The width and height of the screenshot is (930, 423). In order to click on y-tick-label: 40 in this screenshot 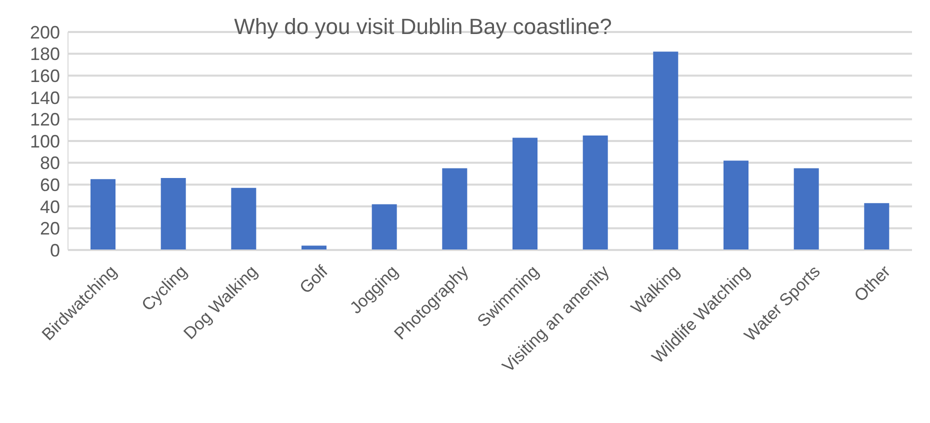, I will do `click(50, 206)`.